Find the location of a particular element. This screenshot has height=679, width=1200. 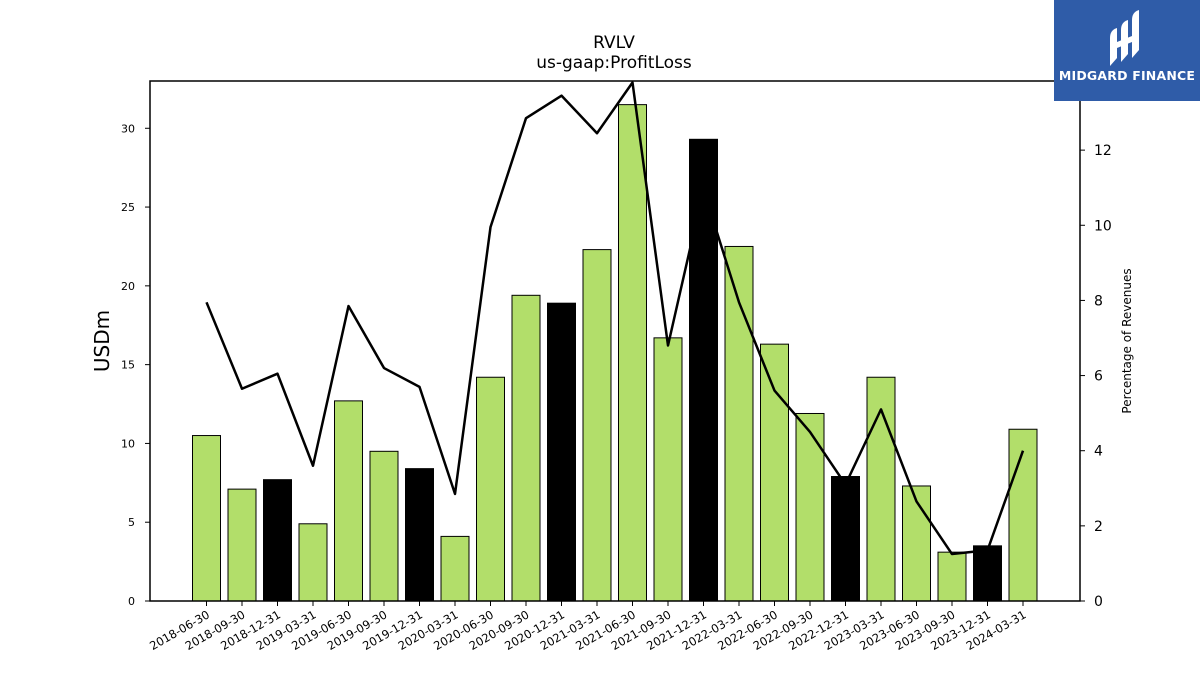

y2-tick-label: 4 is located at coordinates (1098, 452).